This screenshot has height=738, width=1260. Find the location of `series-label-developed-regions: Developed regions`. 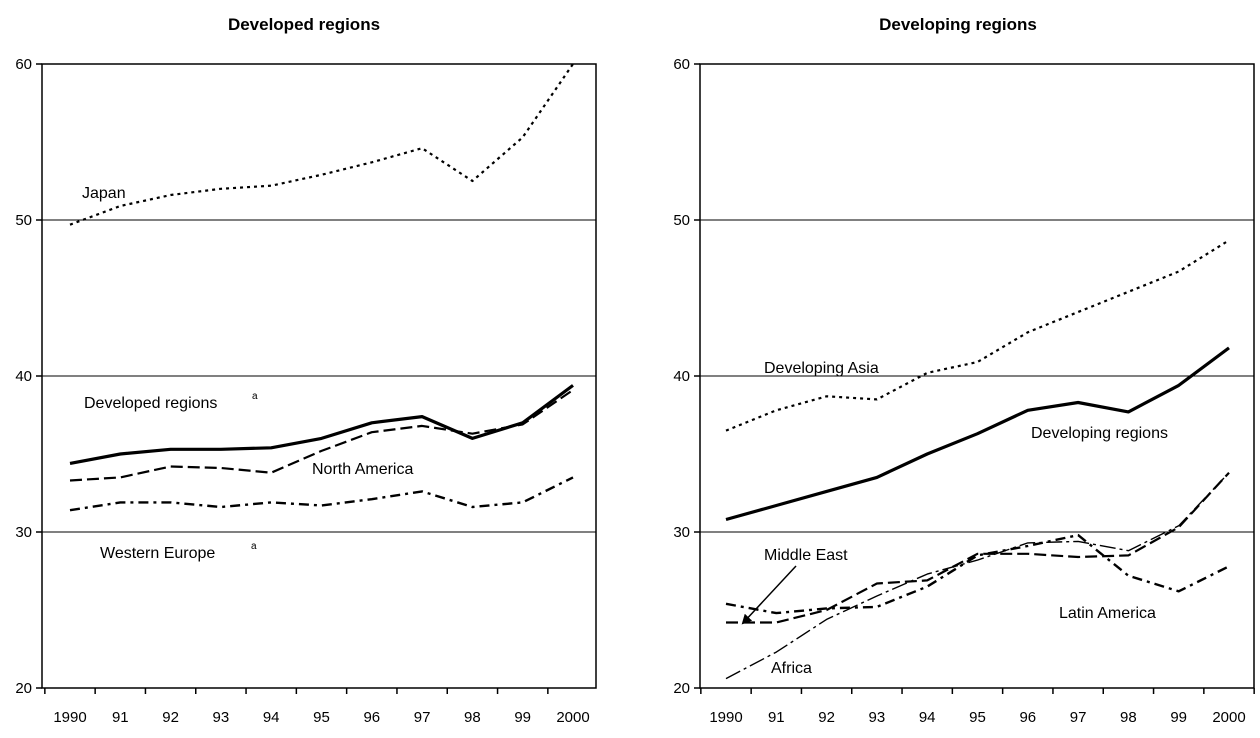

series-label-developed-regions: Developed regions is located at coordinates (150, 403).